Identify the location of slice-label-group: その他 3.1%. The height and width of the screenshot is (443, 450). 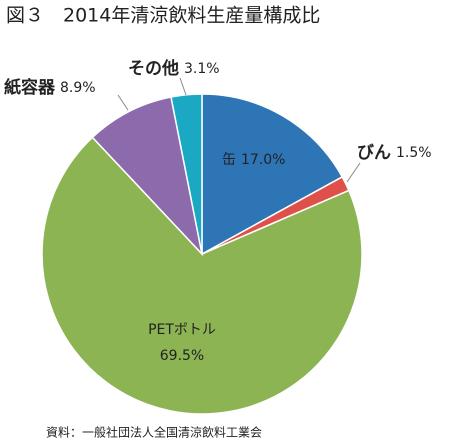
(174, 68).